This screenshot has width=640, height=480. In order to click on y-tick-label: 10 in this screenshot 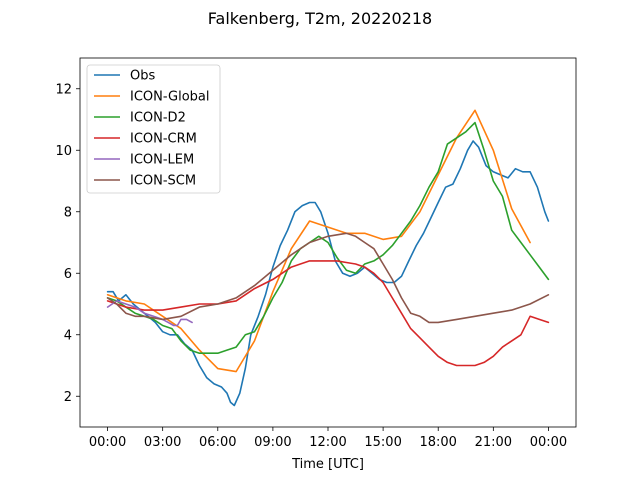, I will do `click(63, 151)`.